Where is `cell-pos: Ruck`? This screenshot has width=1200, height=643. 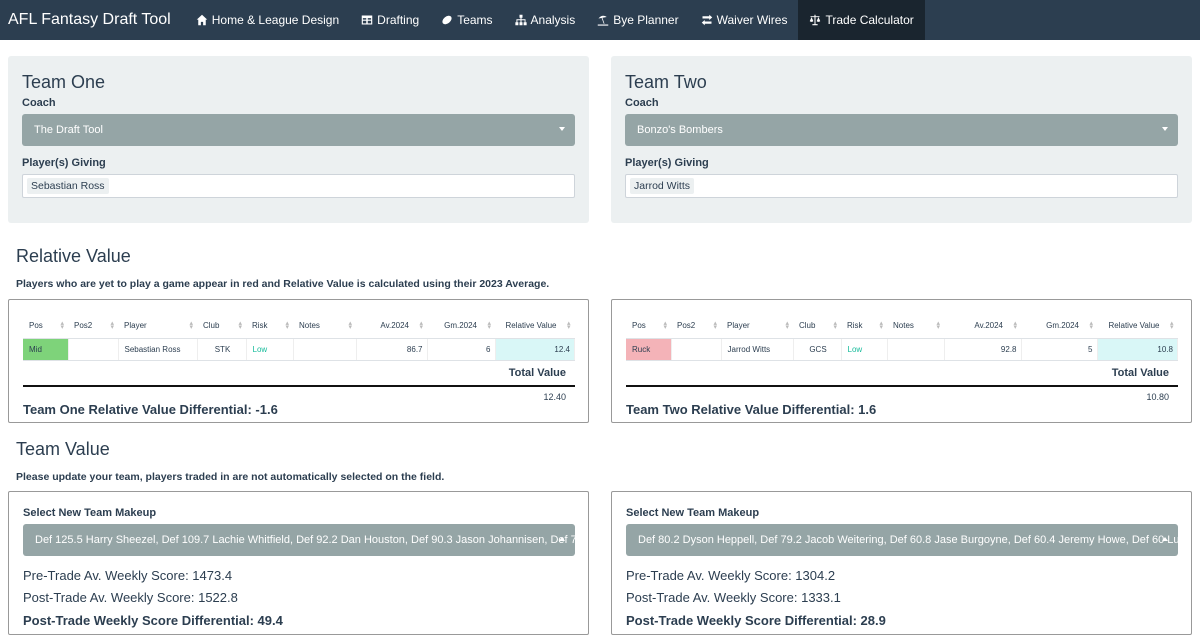
cell-pos: Ruck is located at coordinates (649, 349).